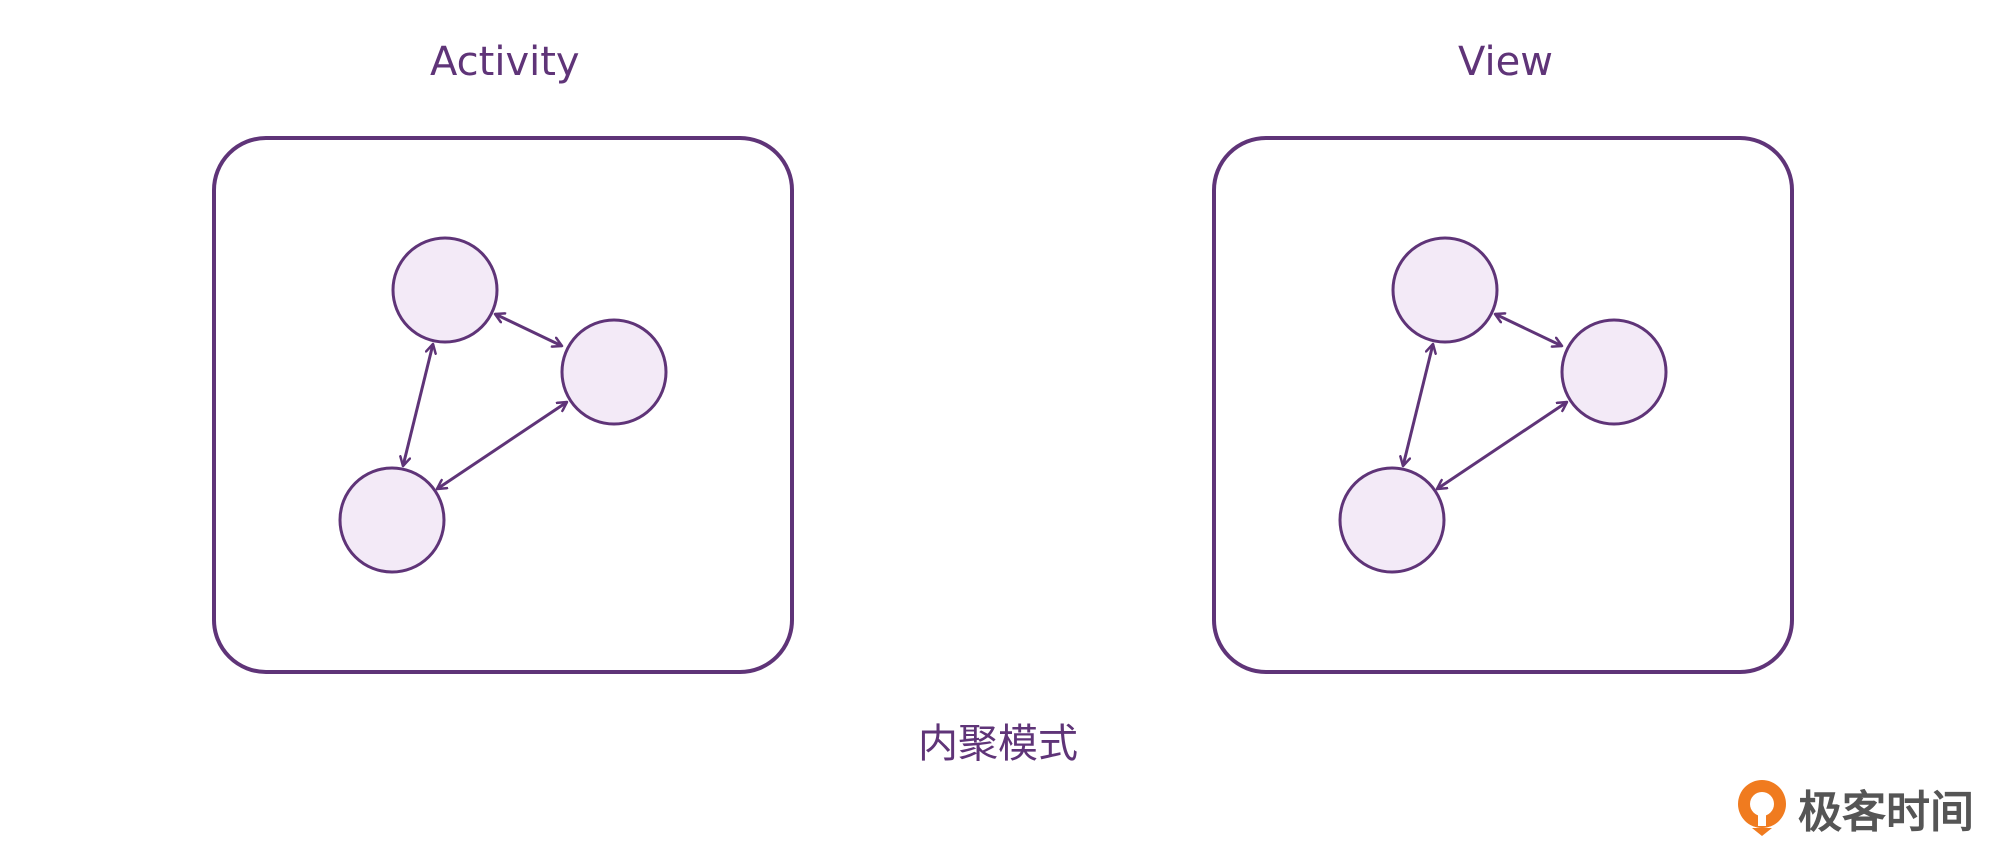 The width and height of the screenshot is (2000, 859). I want to click on activity-title: Activity, so click(505, 62).